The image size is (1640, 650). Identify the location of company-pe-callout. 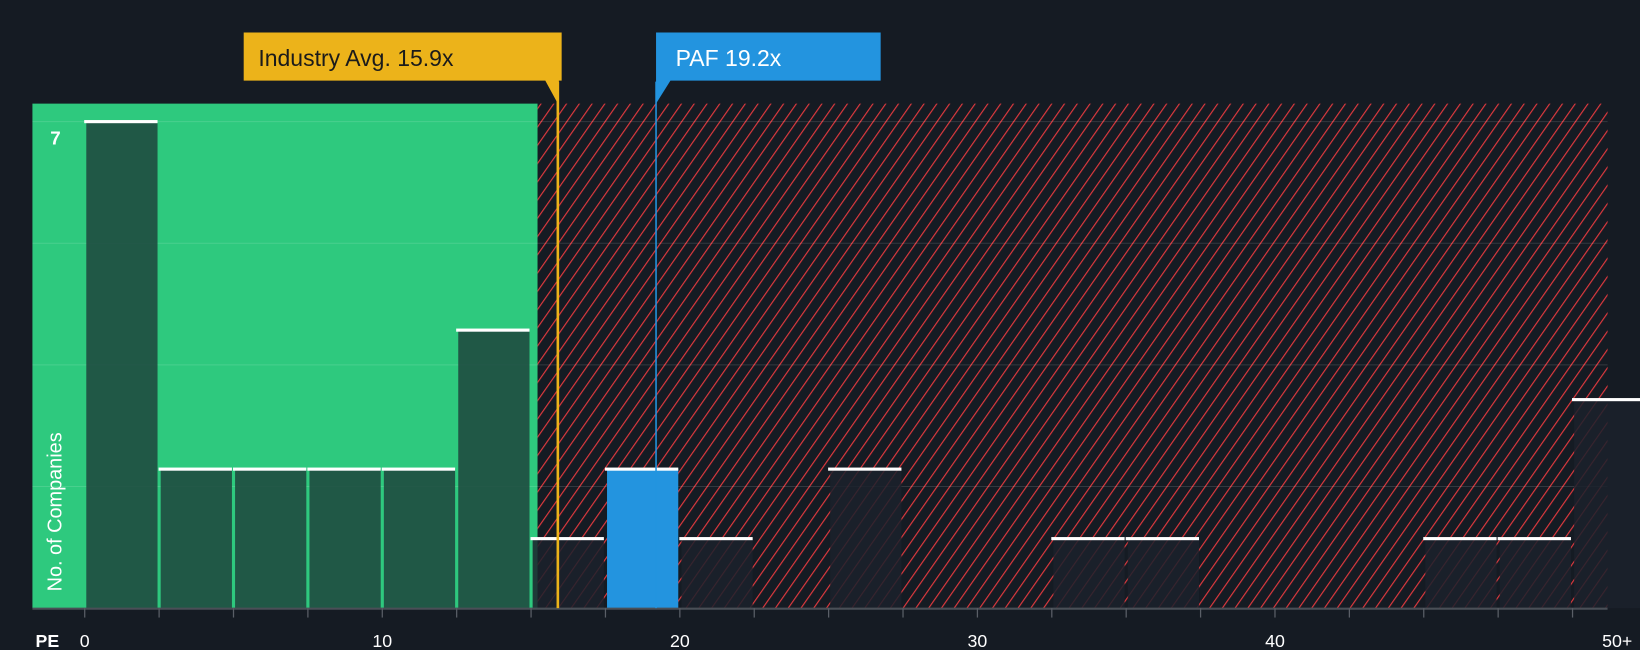
(768, 68).